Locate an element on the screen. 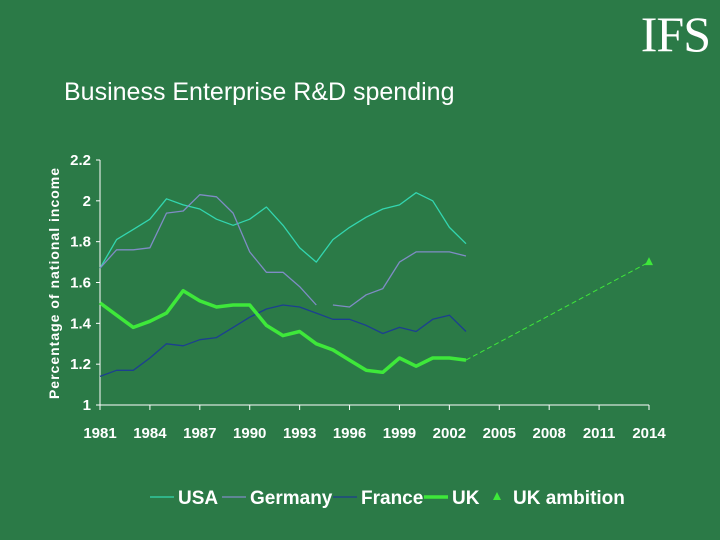 The image size is (720, 540). legend-uk-label: UK is located at coordinates (466, 498).